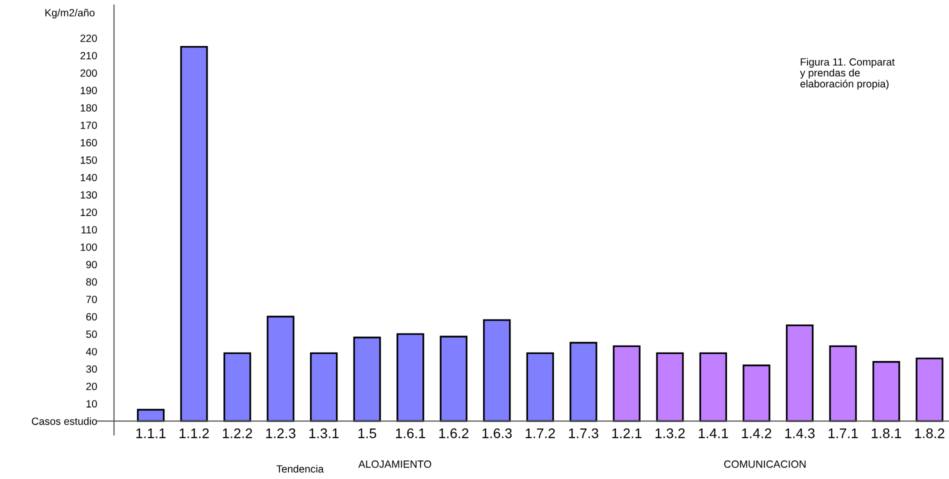  Describe the element at coordinates (69, 13) in the screenshot. I see `y-axis-title: Kg/m2/año` at that location.